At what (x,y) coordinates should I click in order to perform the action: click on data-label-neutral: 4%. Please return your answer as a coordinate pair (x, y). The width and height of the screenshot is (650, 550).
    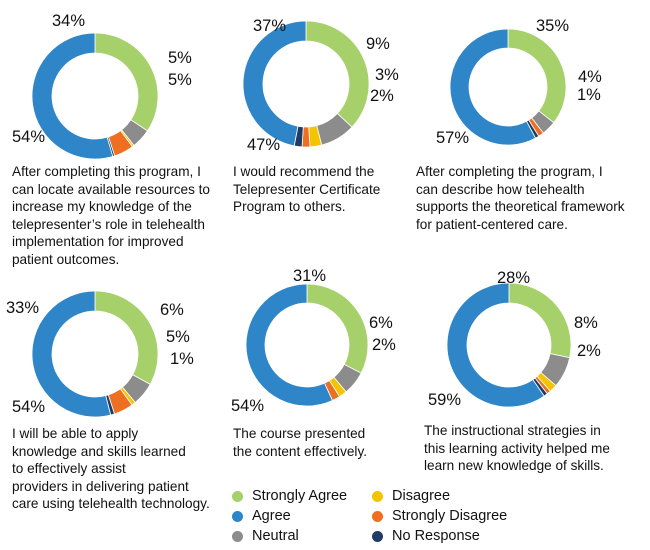
    Looking at the image, I should click on (590, 77).